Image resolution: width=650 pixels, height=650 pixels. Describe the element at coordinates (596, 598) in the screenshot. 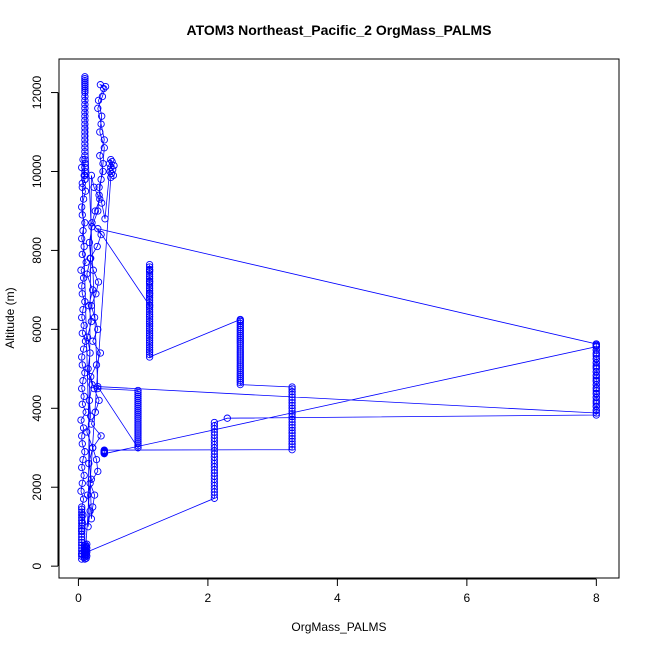

I see `x-tick-label: 8` at that location.